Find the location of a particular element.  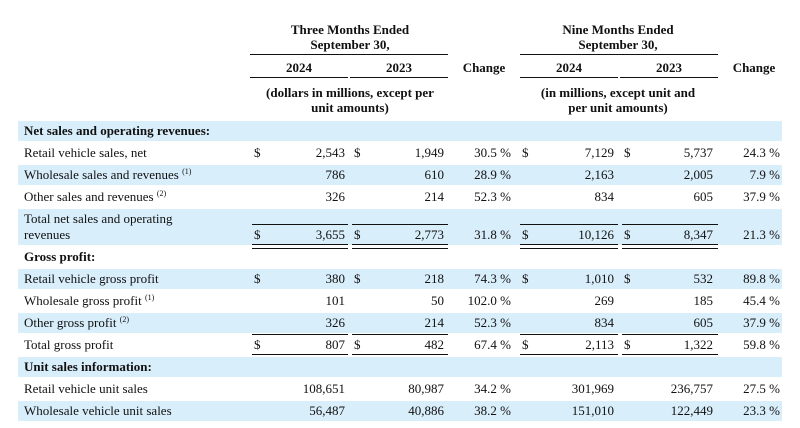

footnote-marker: (2) is located at coordinates (161, 193).